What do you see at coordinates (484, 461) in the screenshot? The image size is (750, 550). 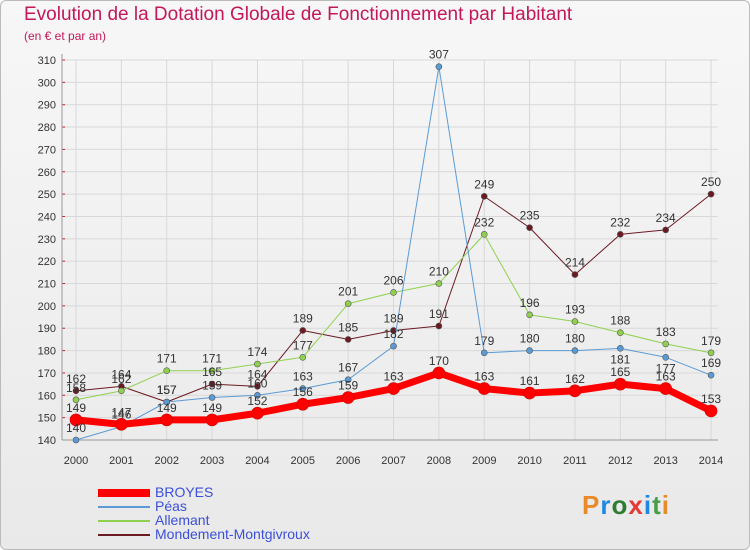 I see `x-tick-label: 2009` at bounding box center [484, 461].